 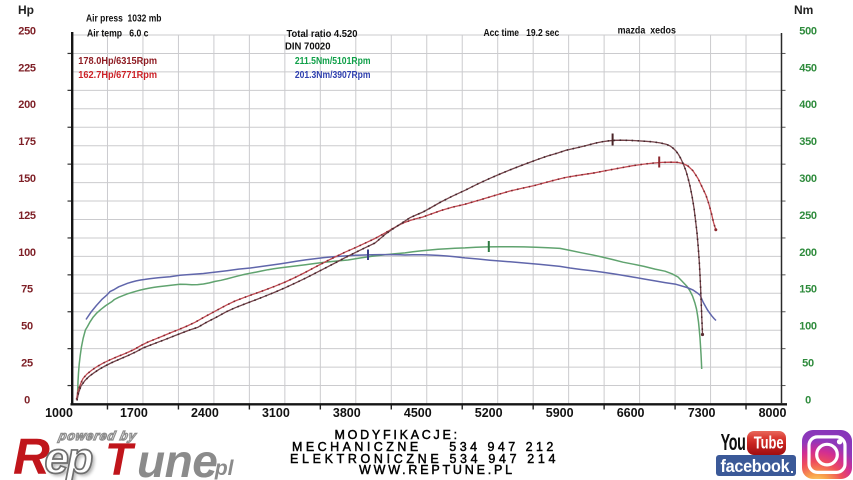 What do you see at coordinates (647, 30) in the screenshot?
I see `svg-text: mazda xedos` at bounding box center [647, 30].